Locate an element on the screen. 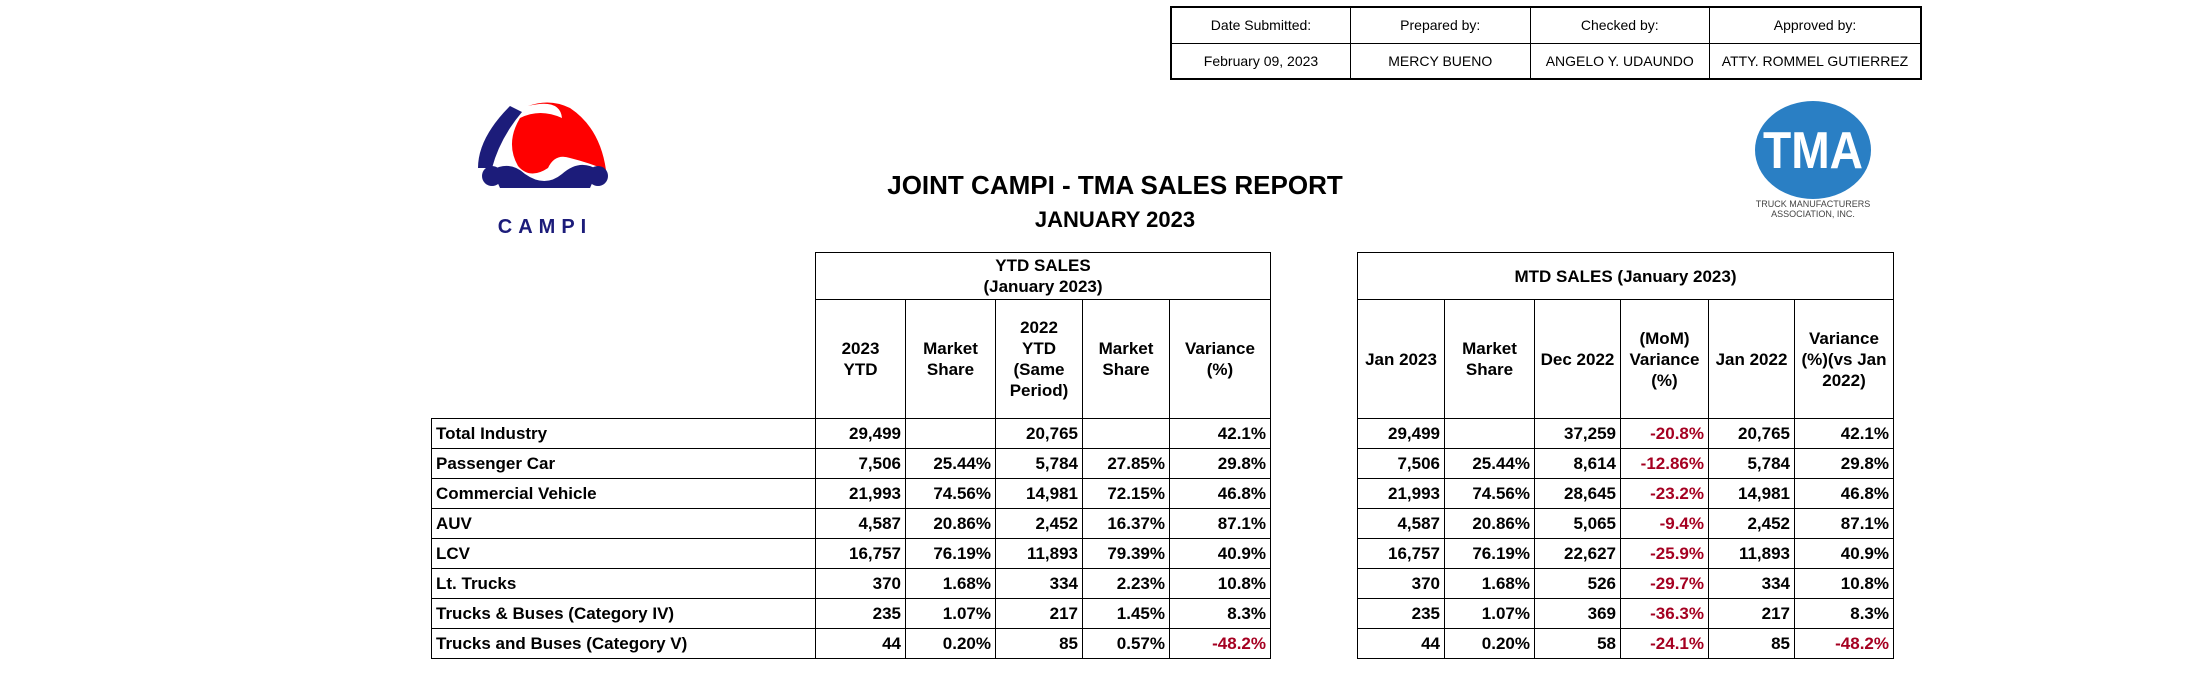  ytd-cell: 0.20% is located at coordinates (950, 643).